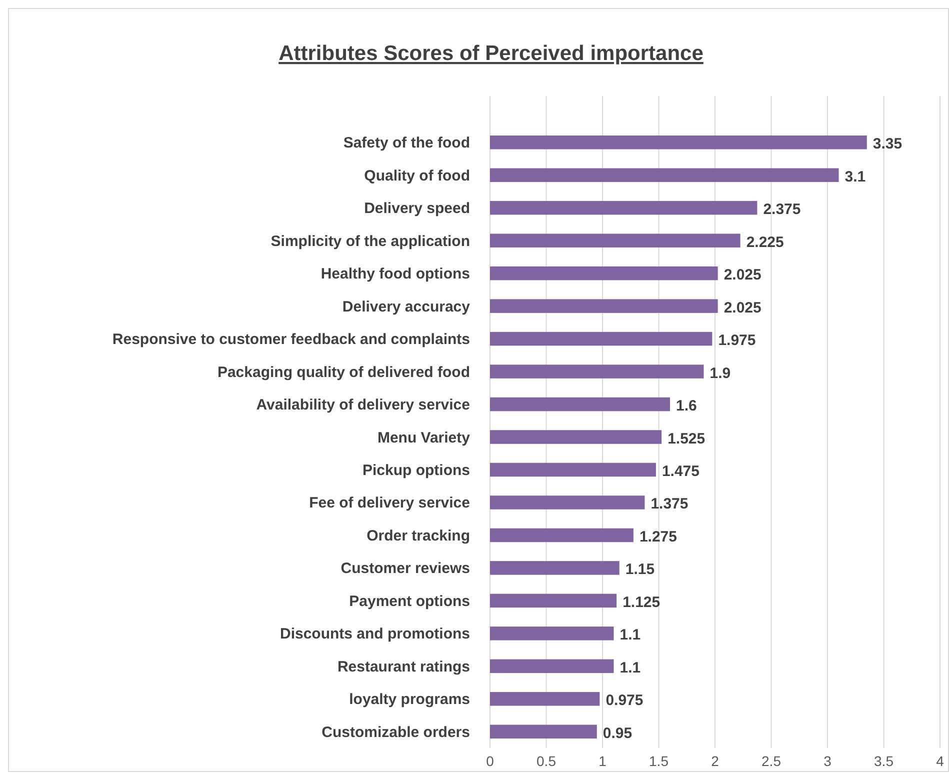  Describe the element at coordinates (370, 241) in the screenshot. I see `y-tick-label: Simplicity of the application` at that location.